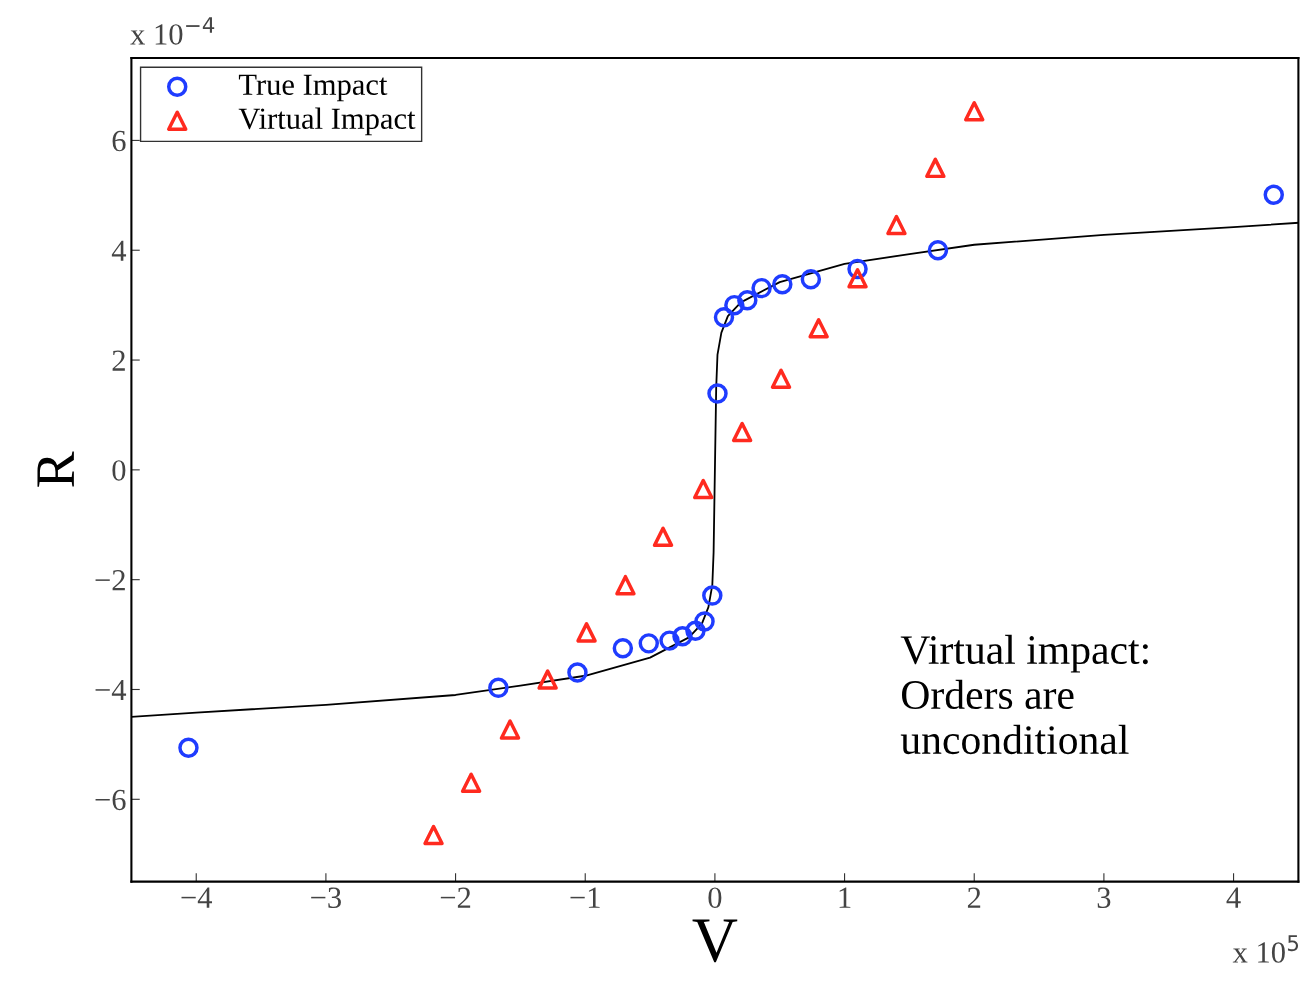 Image resolution: width=1301 pixels, height=984 pixels. What do you see at coordinates (55, 469) in the screenshot?
I see `y-axis-title: R` at bounding box center [55, 469].